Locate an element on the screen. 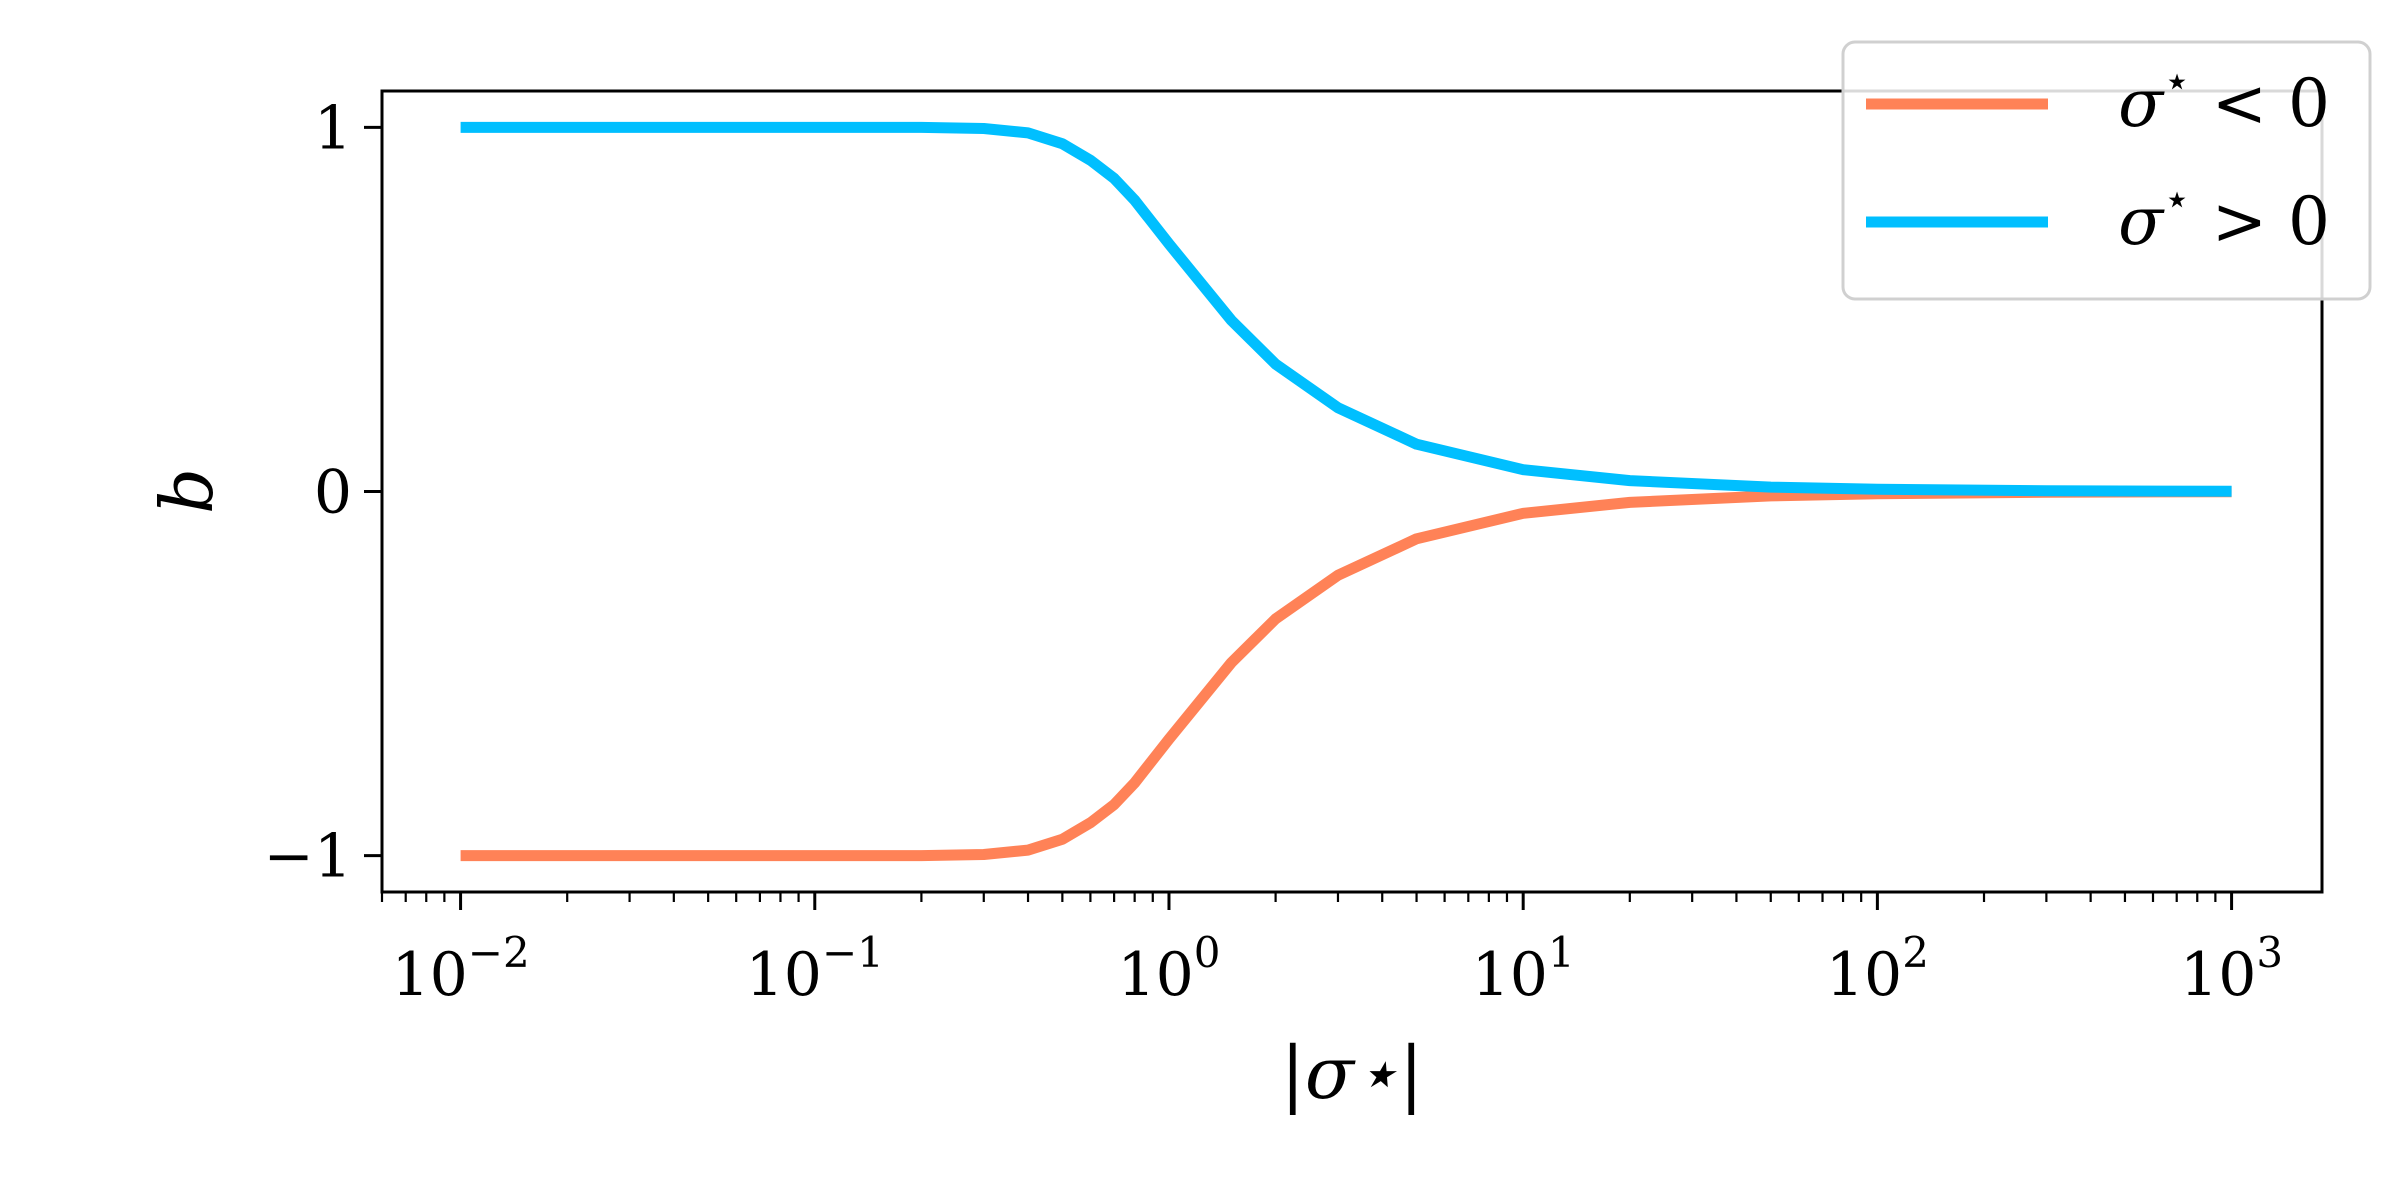 The image size is (2400, 1200). x-axis-label: |σ⋆| is located at coordinates (1352, 1073).